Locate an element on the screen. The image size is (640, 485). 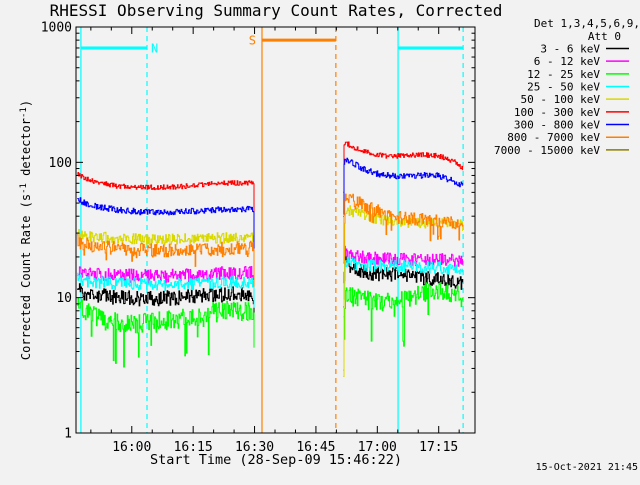
series-3-6keV is located at coordinates (270, 285).